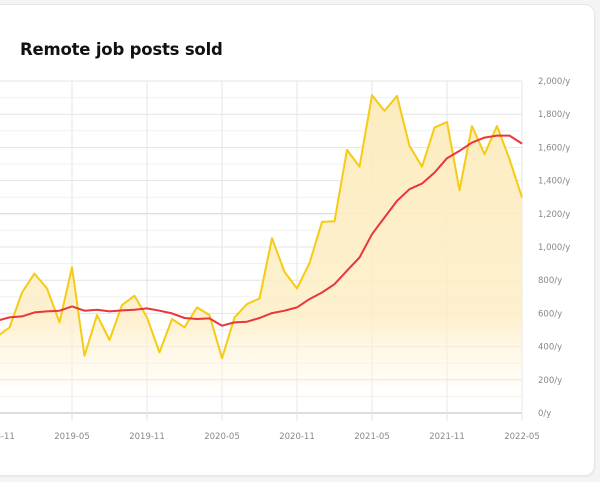 This screenshot has height=482, width=600. I want to click on y-tick-label: 2,000/y, so click(554, 82).